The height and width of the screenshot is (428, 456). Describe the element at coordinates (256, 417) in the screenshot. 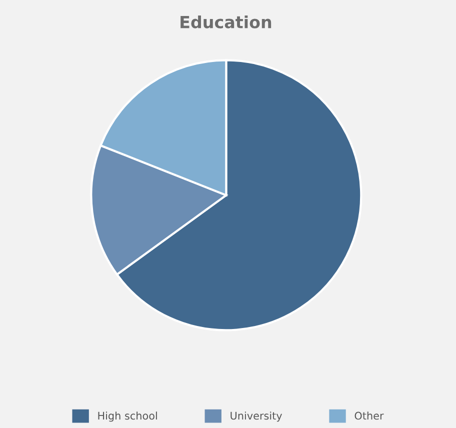

I see `legend-label: University` at that location.